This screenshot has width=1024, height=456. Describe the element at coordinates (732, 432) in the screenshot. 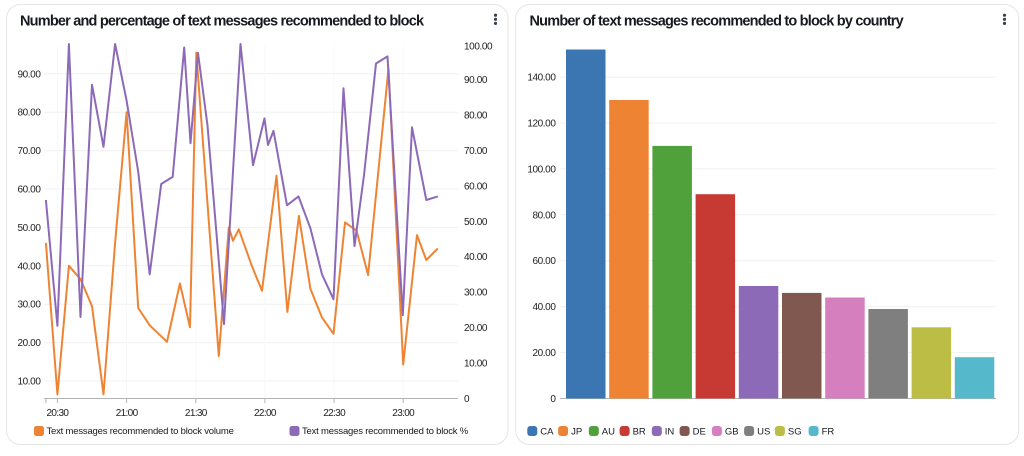

I see `svg-text: GB` at that location.